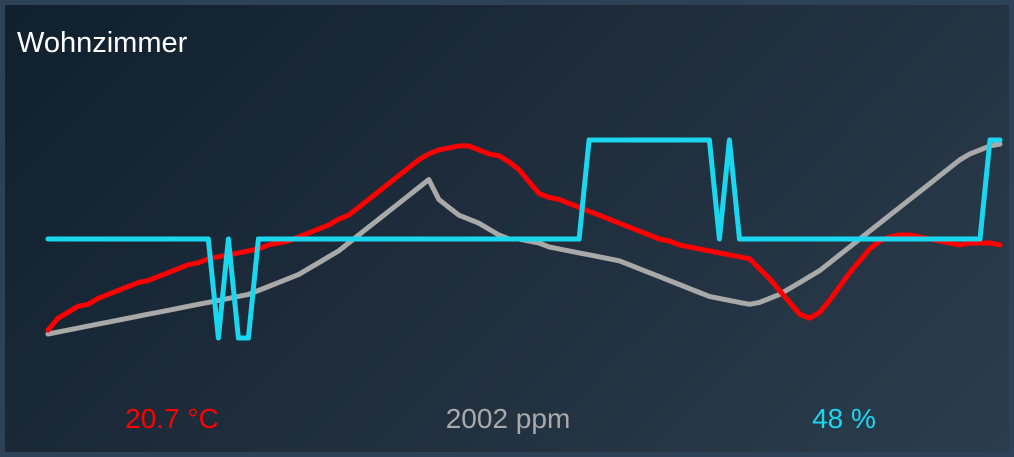  What do you see at coordinates (102, 43) in the screenshot?
I see `card-title: Wohnzimmer` at bounding box center [102, 43].